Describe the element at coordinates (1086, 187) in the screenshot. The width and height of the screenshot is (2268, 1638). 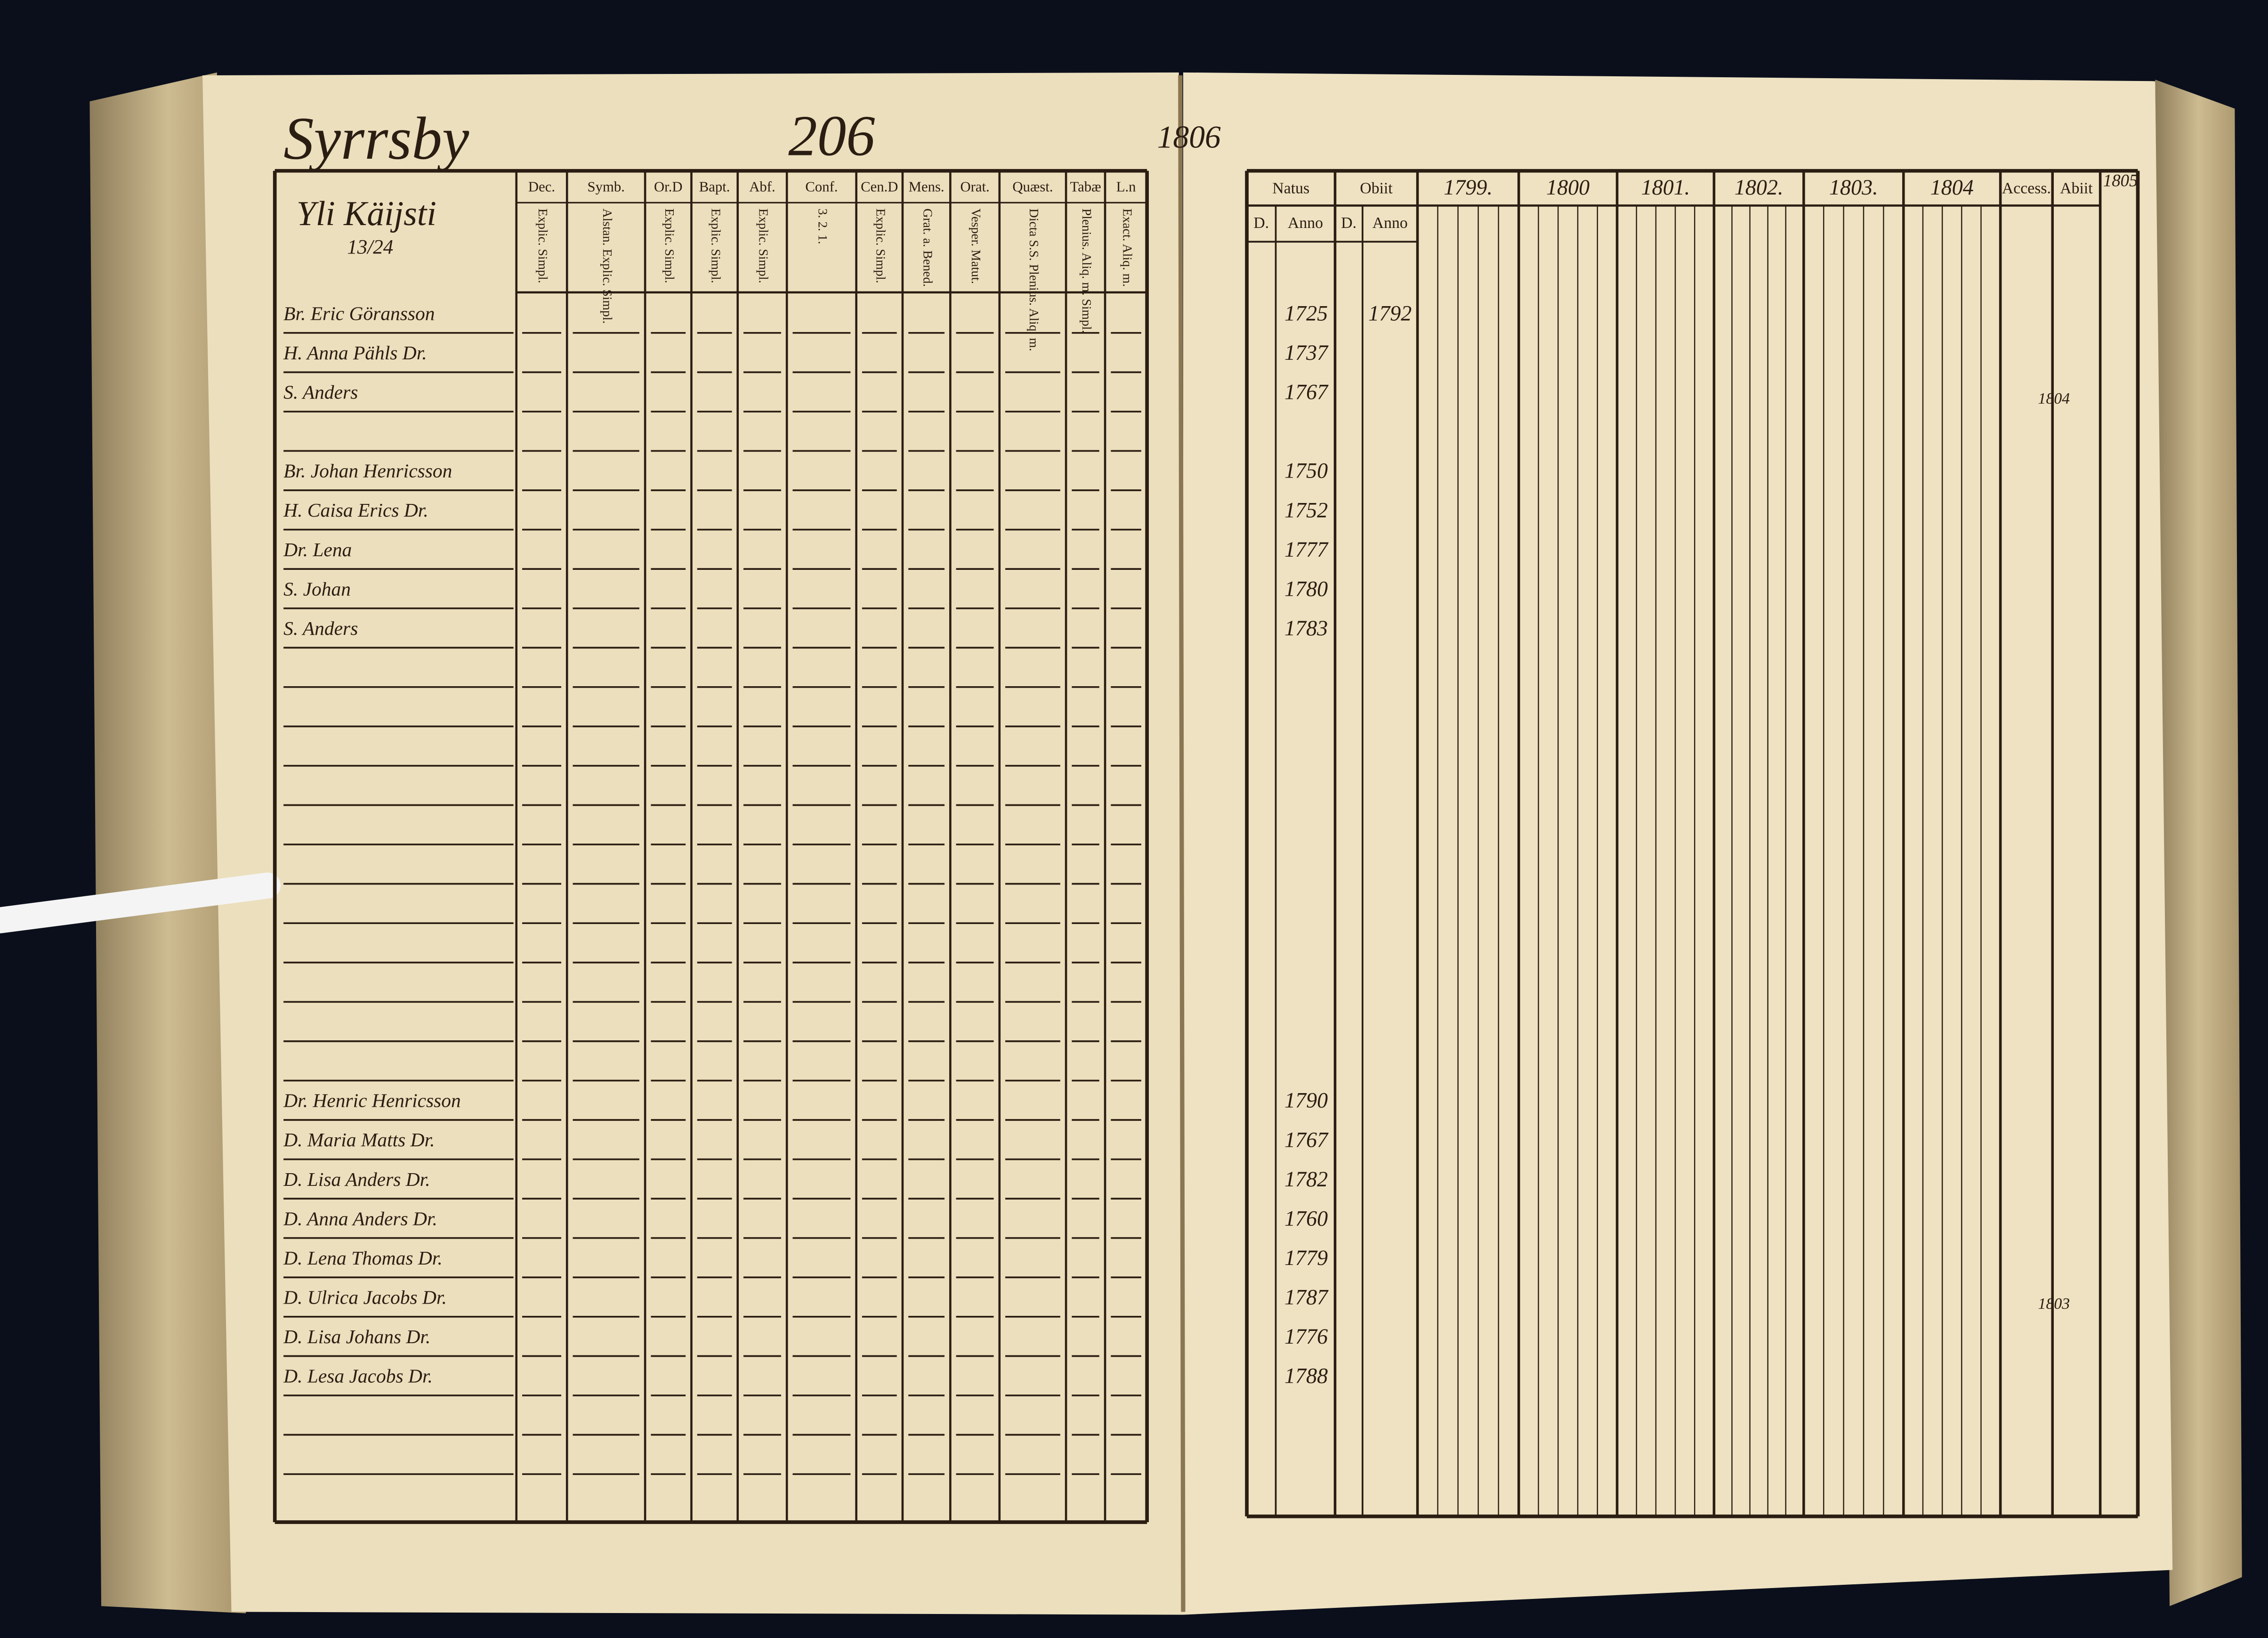
I see `column-label: Tabæ` at that location.